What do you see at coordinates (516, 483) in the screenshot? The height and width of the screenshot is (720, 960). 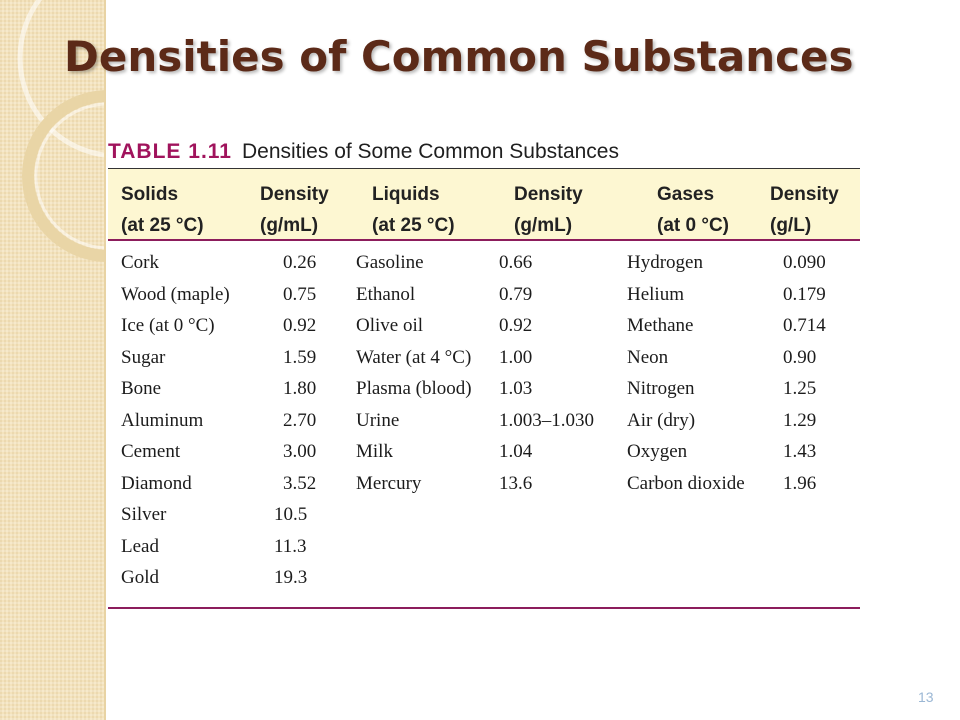 I see `liquid-density: 13.6` at bounding box center [516, 483].